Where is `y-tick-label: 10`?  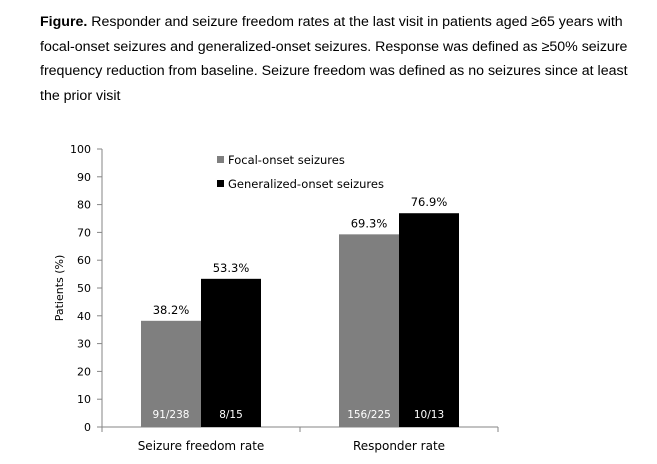 y-tick-label: 10 is located at coordinates (84, 399).